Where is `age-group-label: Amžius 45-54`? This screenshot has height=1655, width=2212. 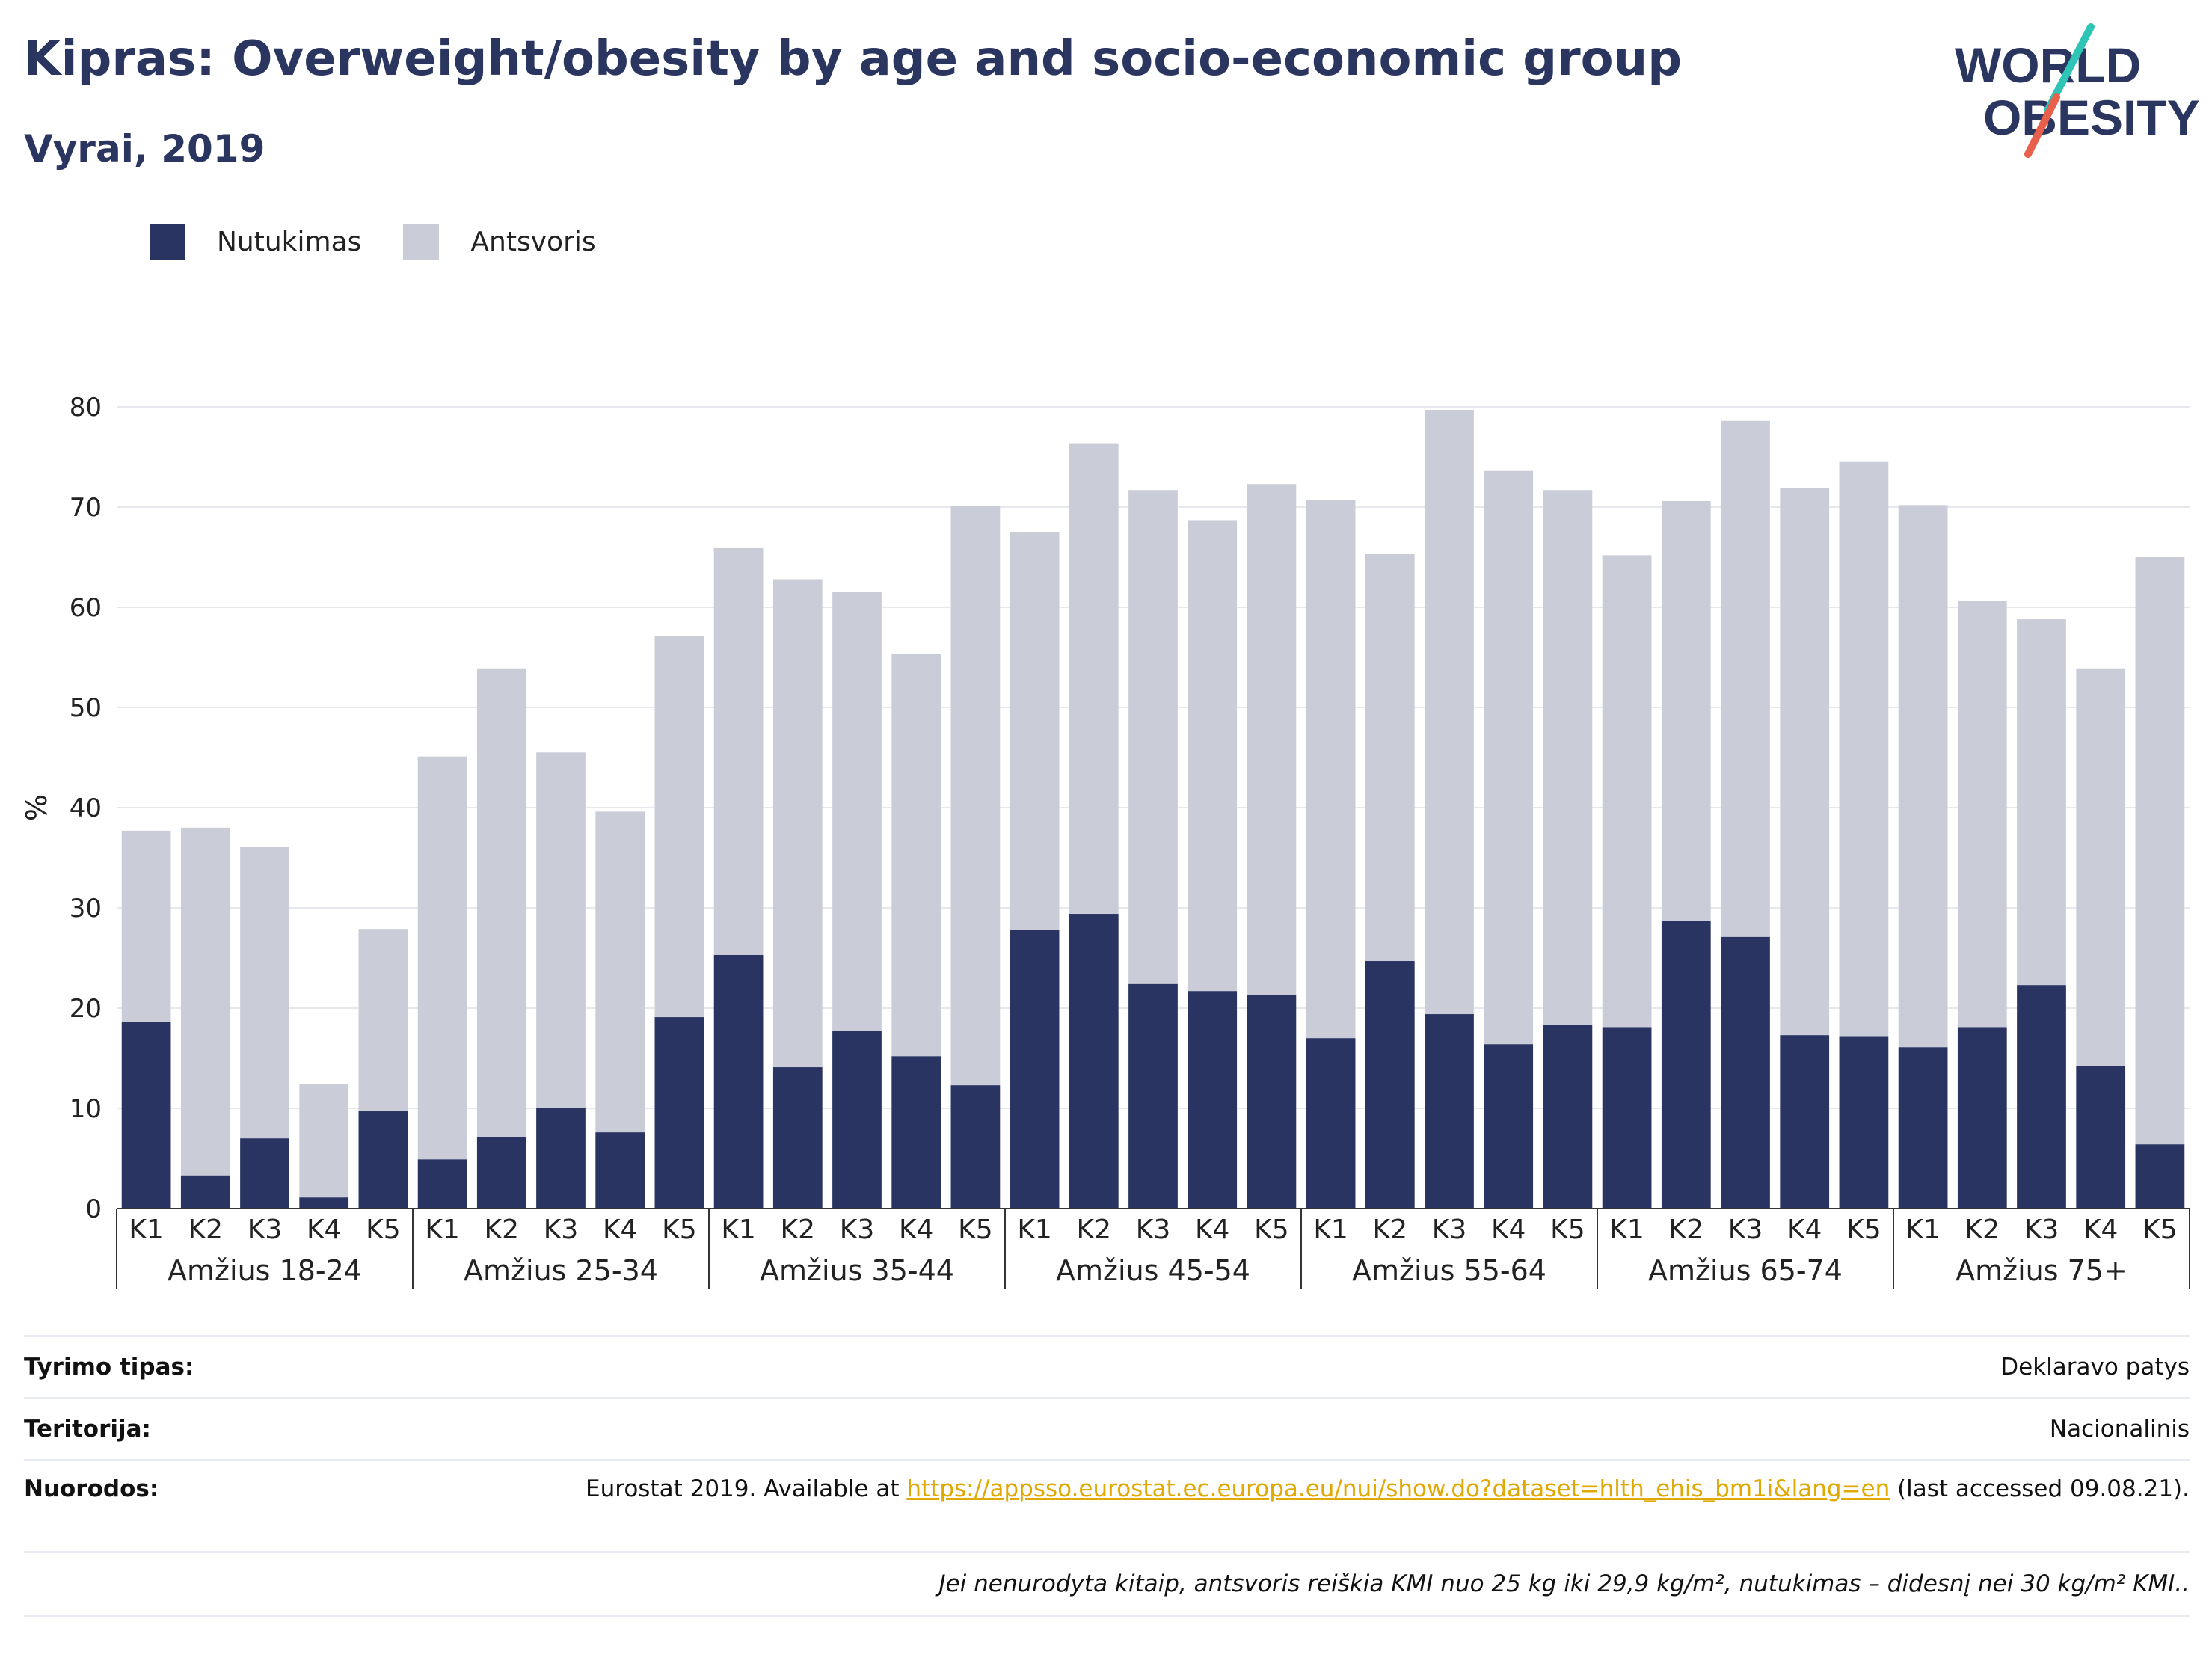 age-group-label: Amžius 45-54 is located at coordinates (1153, 1270).